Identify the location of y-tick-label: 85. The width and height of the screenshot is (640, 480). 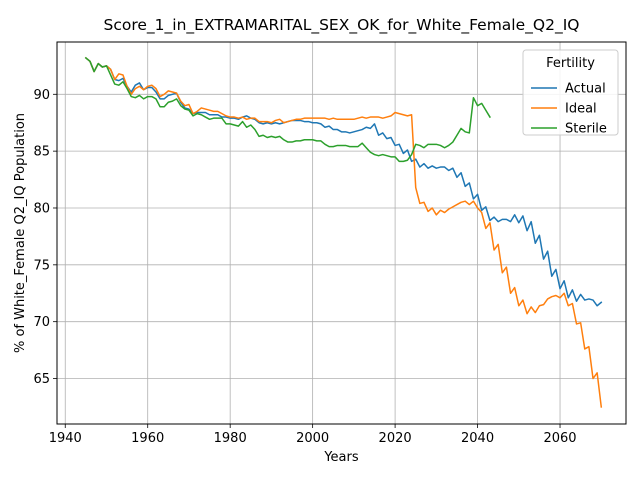
(41, 152).